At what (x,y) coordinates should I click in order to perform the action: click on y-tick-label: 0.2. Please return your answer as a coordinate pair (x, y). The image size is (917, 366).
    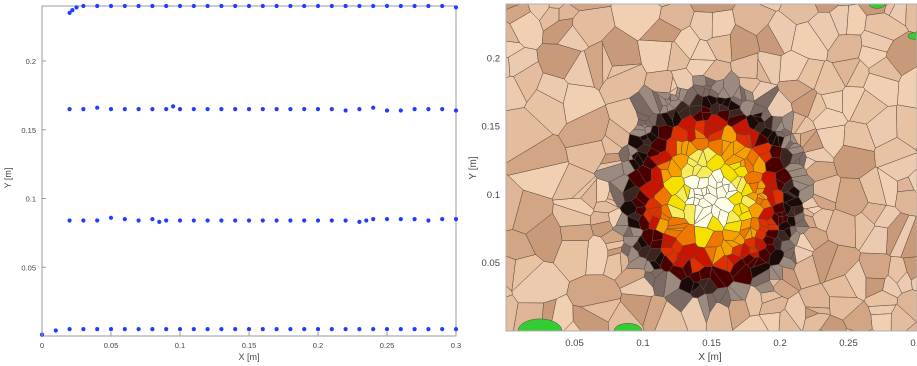
    Looking at the image, I should click on (493, 59).